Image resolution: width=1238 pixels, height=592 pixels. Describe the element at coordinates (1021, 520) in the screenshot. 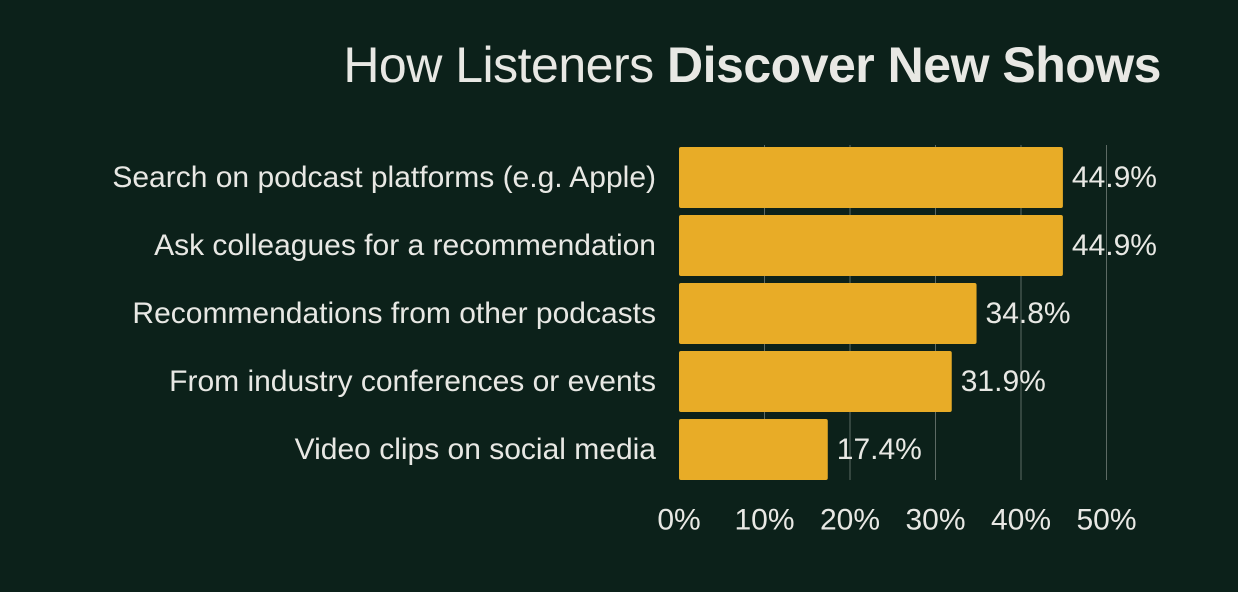

I see `x-tick-label-40: 40%` at that location.